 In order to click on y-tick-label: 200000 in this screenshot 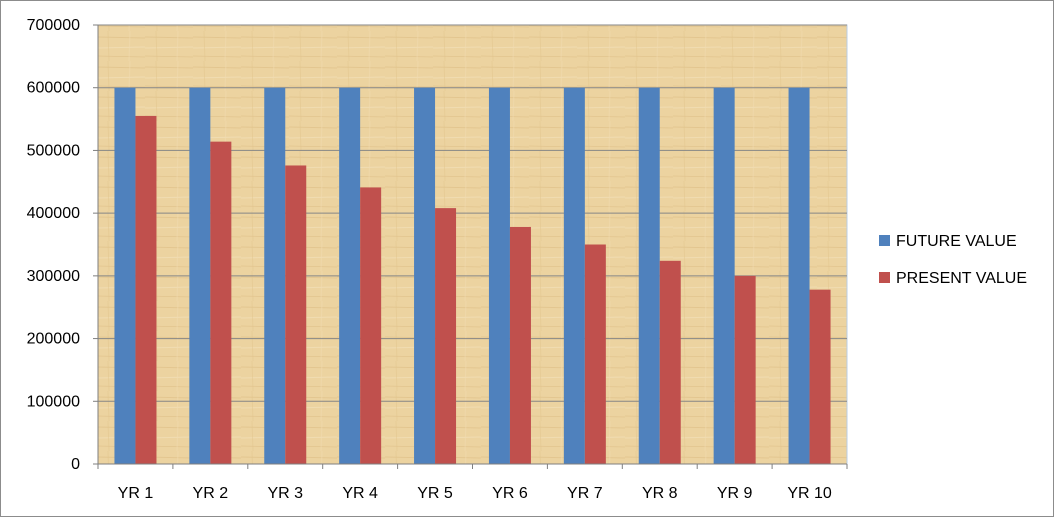, I will do `click(53, 339)`.